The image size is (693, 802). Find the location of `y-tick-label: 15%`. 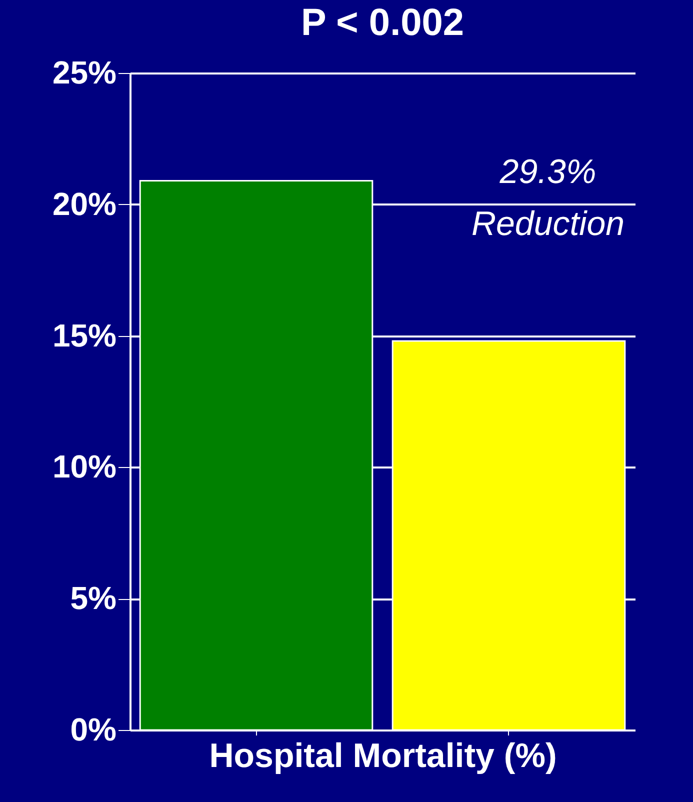

y-tick-label: 15% is located at coordinates (84, 335).